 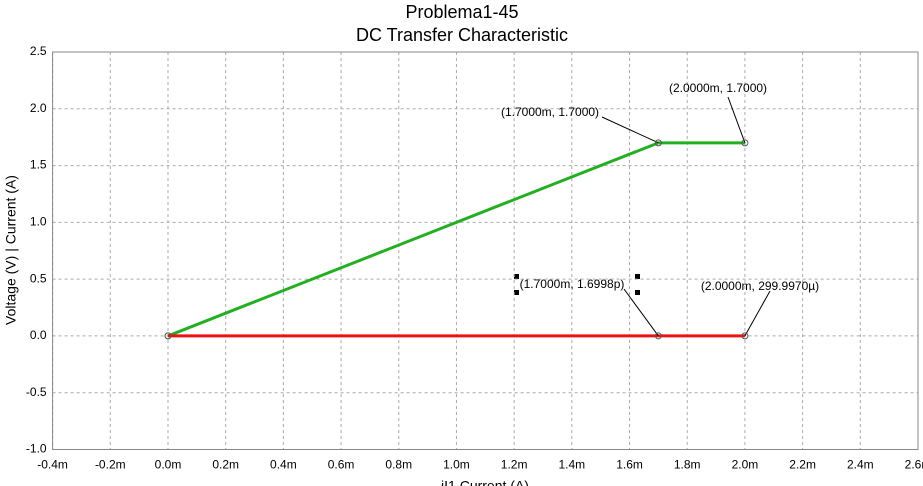 I want to click on x-tick-label: 2.4m, so click(x=860, y=465).